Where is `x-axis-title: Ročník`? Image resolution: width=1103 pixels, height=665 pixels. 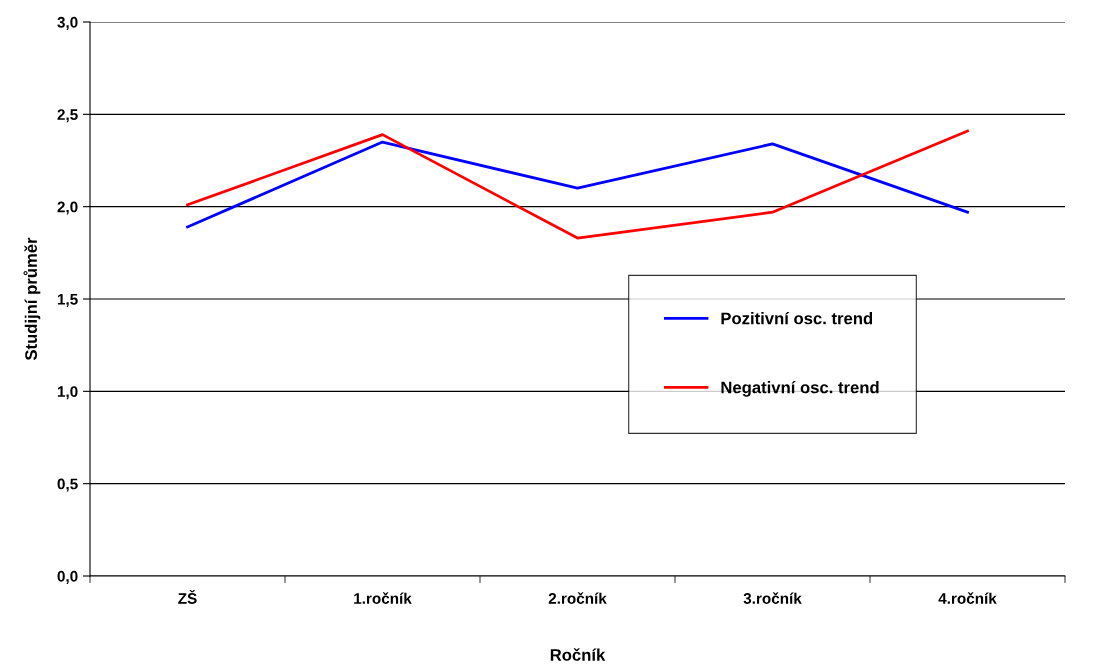
x-axis-title: Ročník is located at coordinates (578, 654).